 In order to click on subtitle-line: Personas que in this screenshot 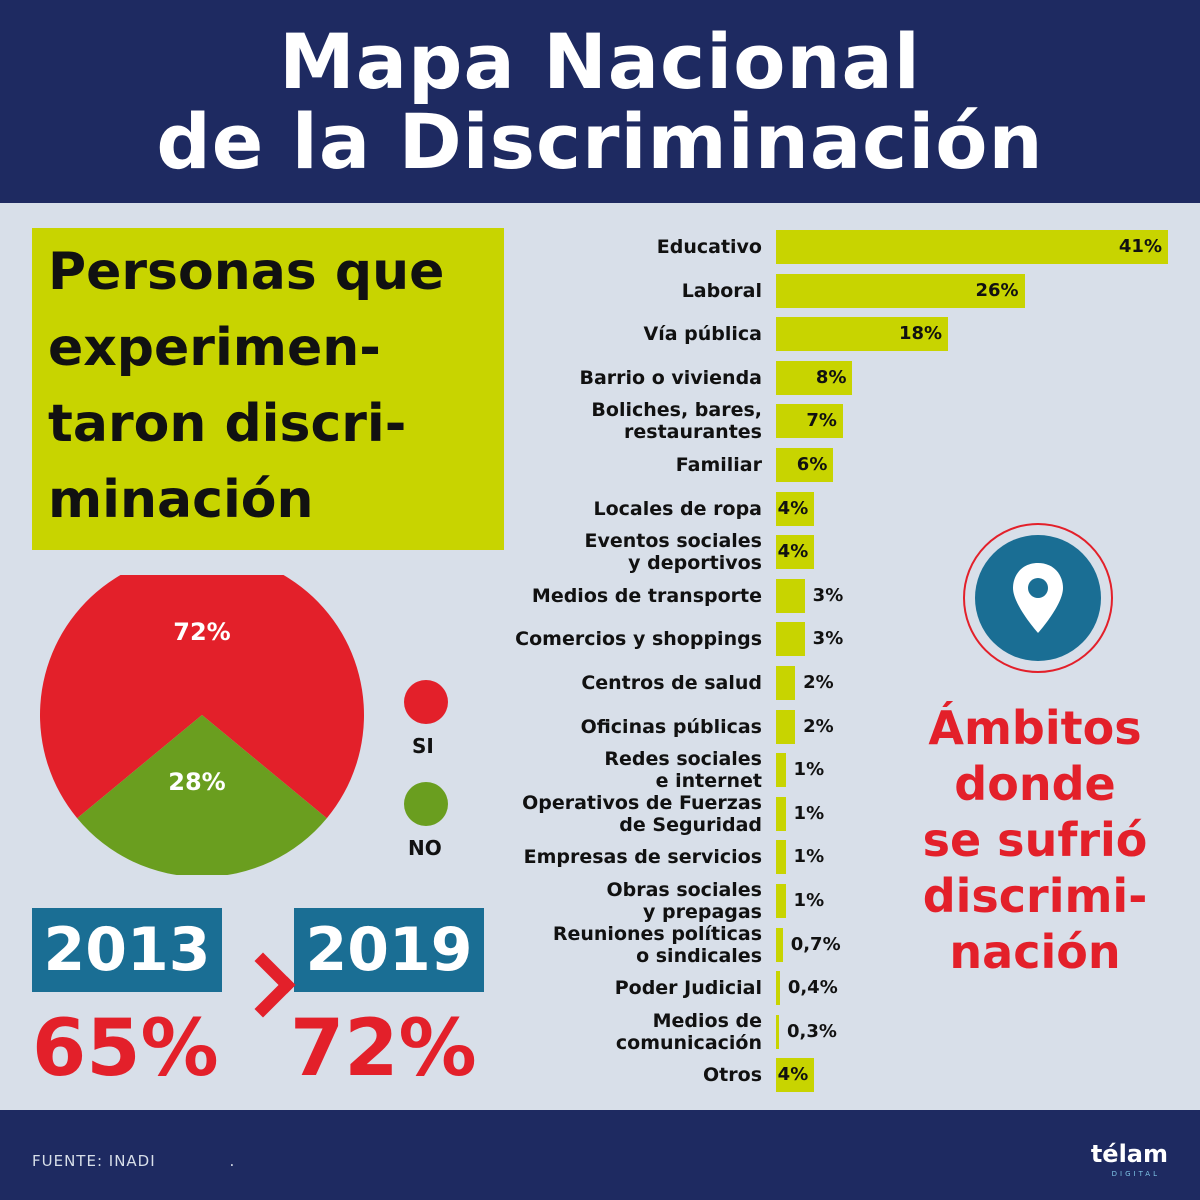, I will do `click(246, 272)`.